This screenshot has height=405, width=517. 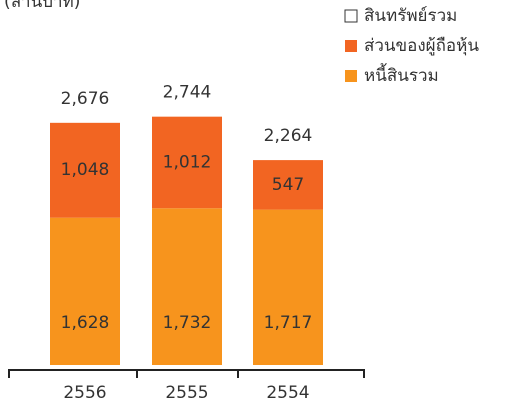 I want to click on total-label: 2,744, so click(x=187, y=93).